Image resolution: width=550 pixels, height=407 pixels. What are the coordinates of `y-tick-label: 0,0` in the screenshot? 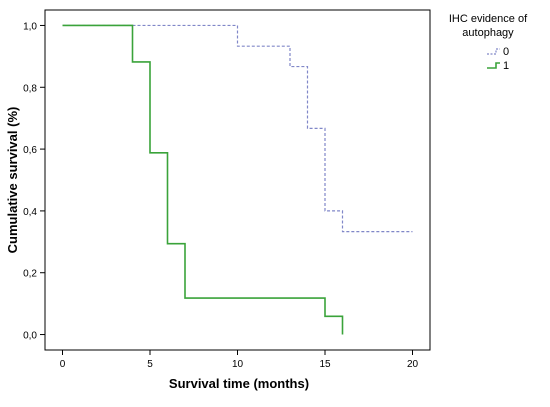 It's located at (30, 336).